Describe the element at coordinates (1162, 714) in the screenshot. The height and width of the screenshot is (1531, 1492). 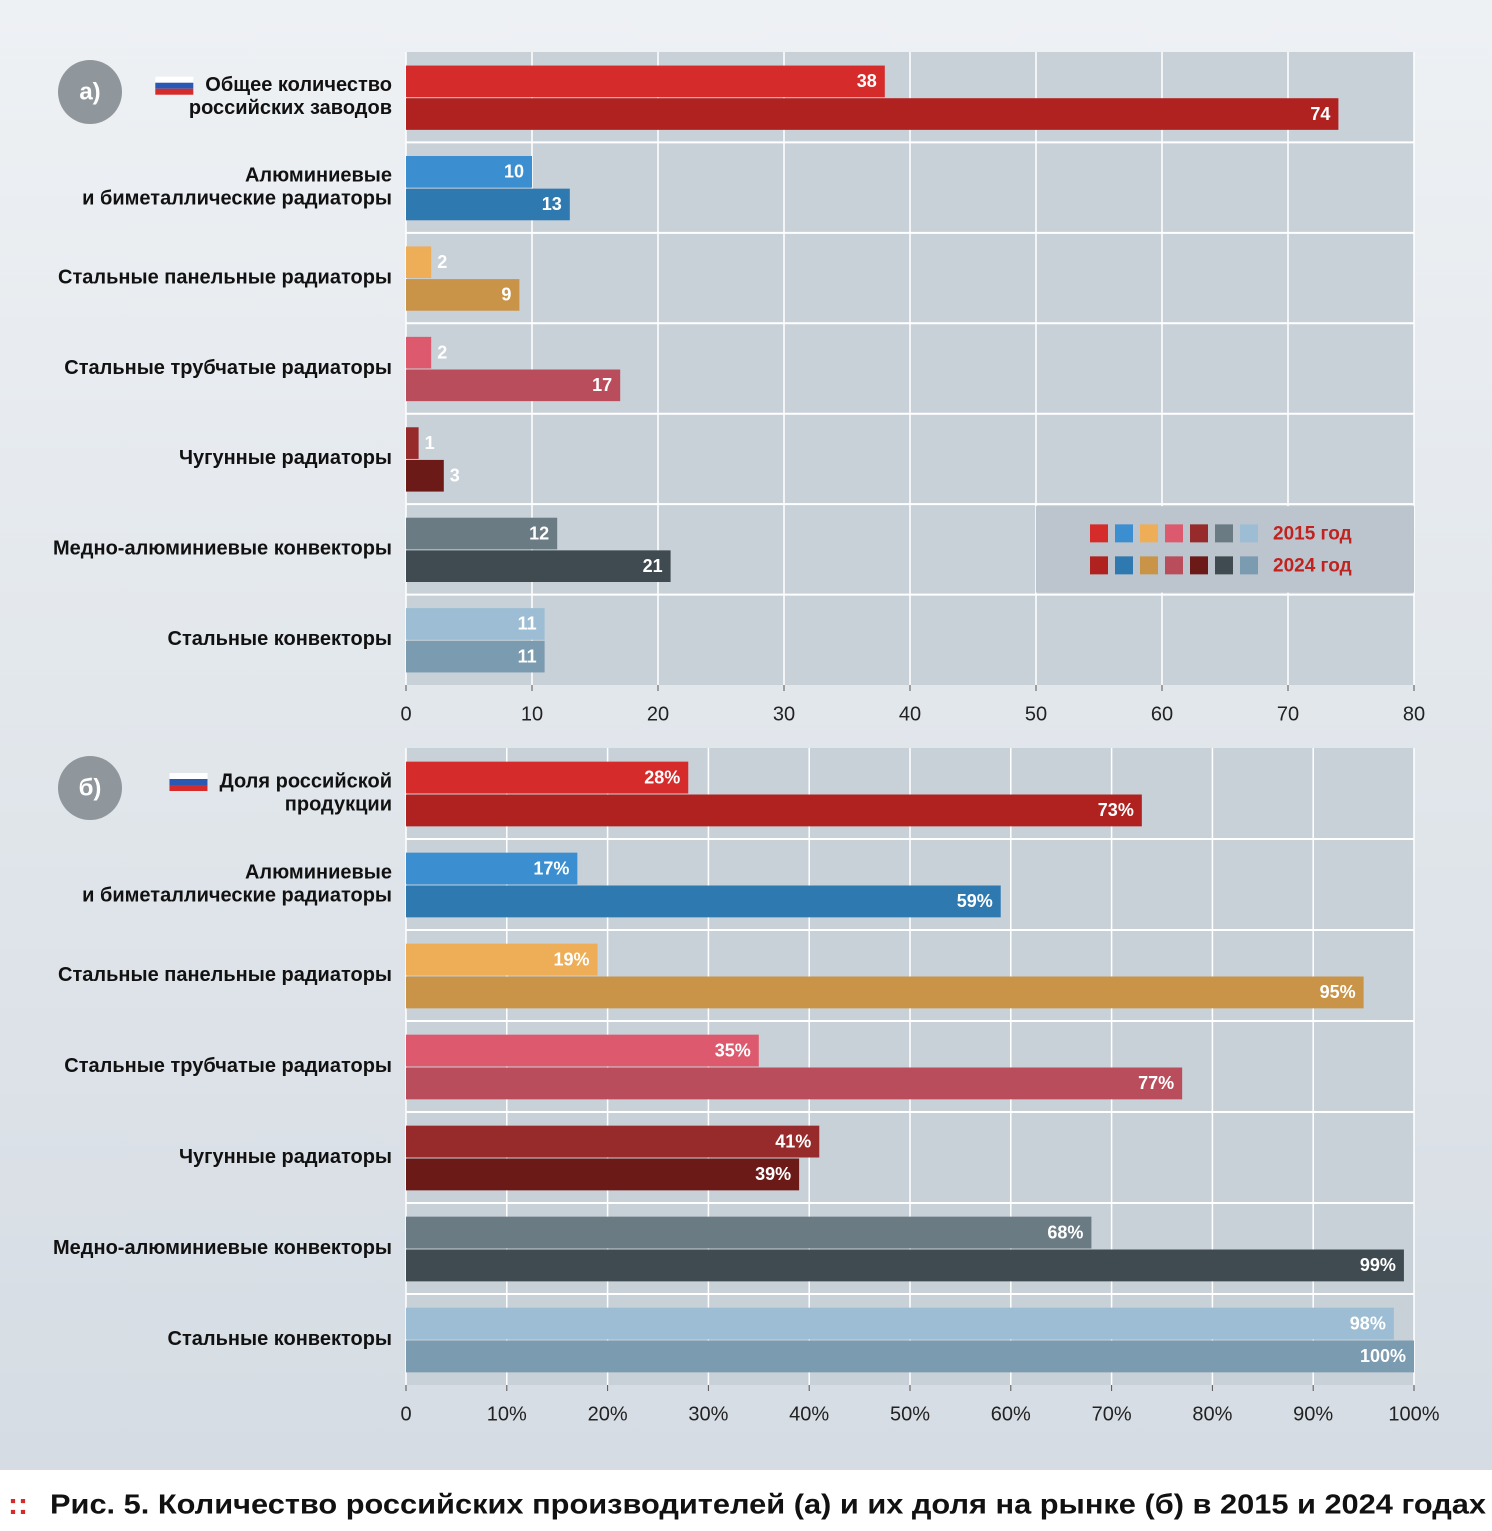
I see `x-tick-label: 60` at that location.